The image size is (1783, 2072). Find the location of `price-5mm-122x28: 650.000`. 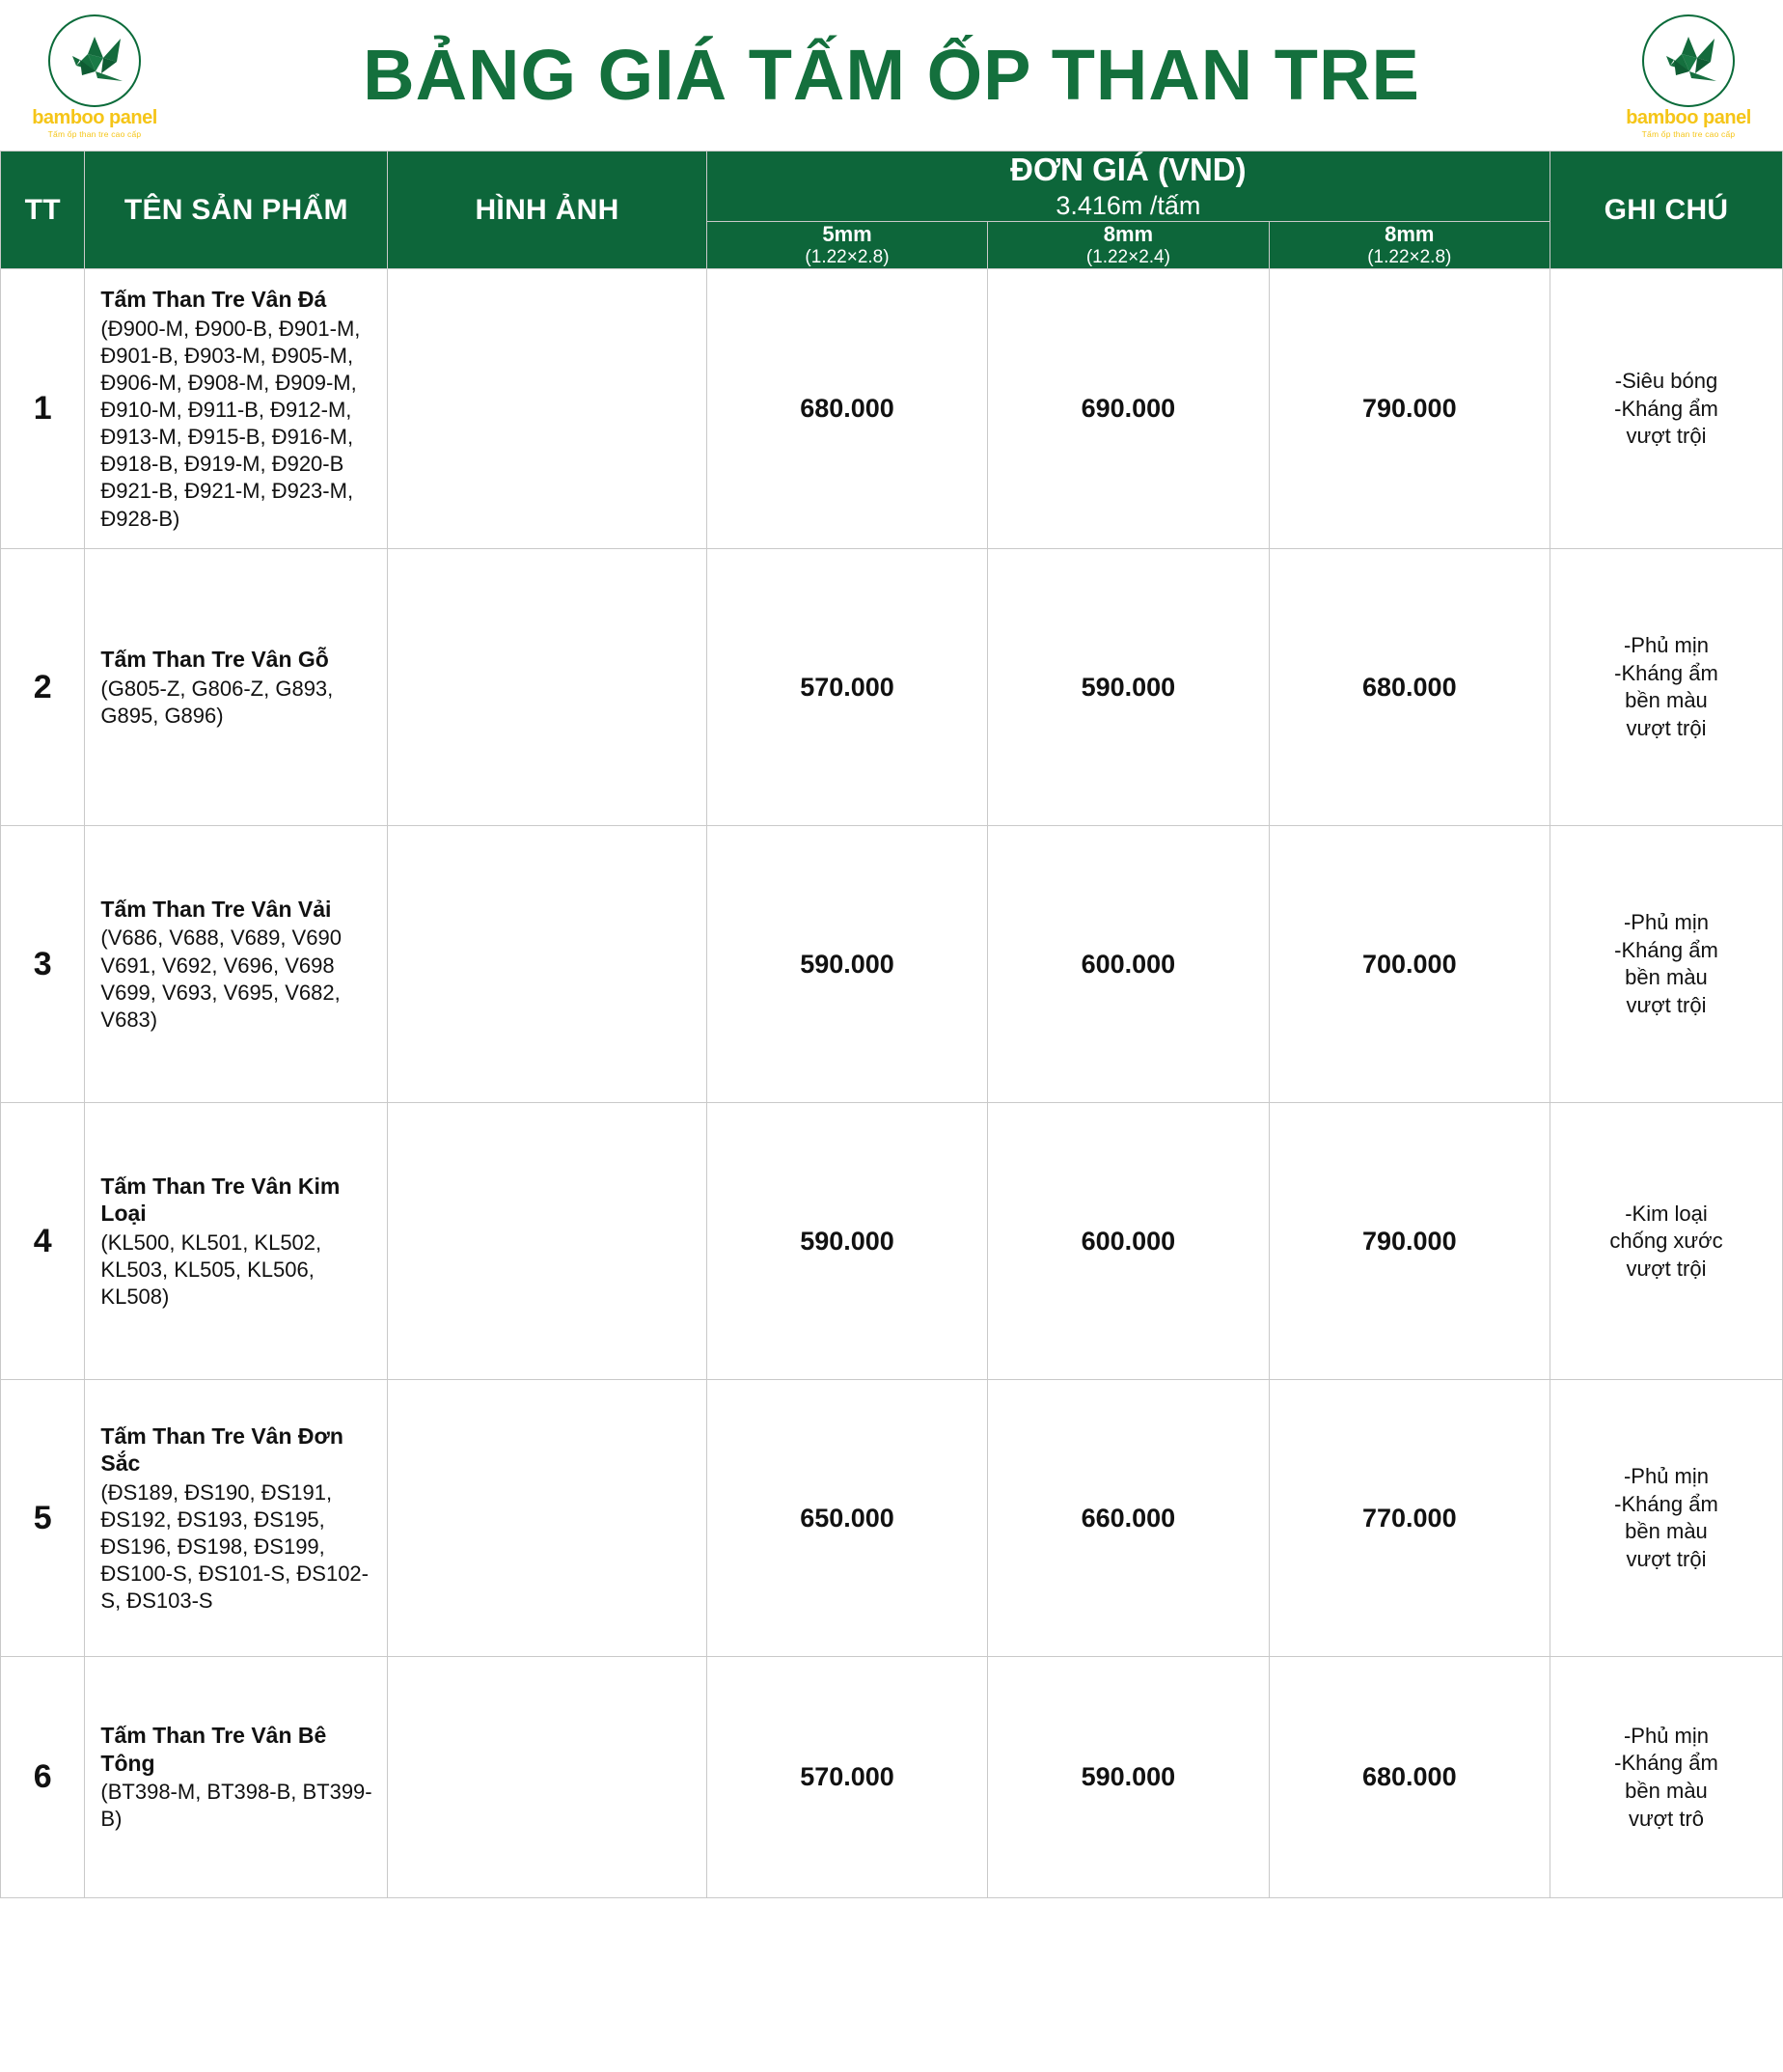

price-5mm-122x28: 650.000 is located at coordinates (847, 1518).